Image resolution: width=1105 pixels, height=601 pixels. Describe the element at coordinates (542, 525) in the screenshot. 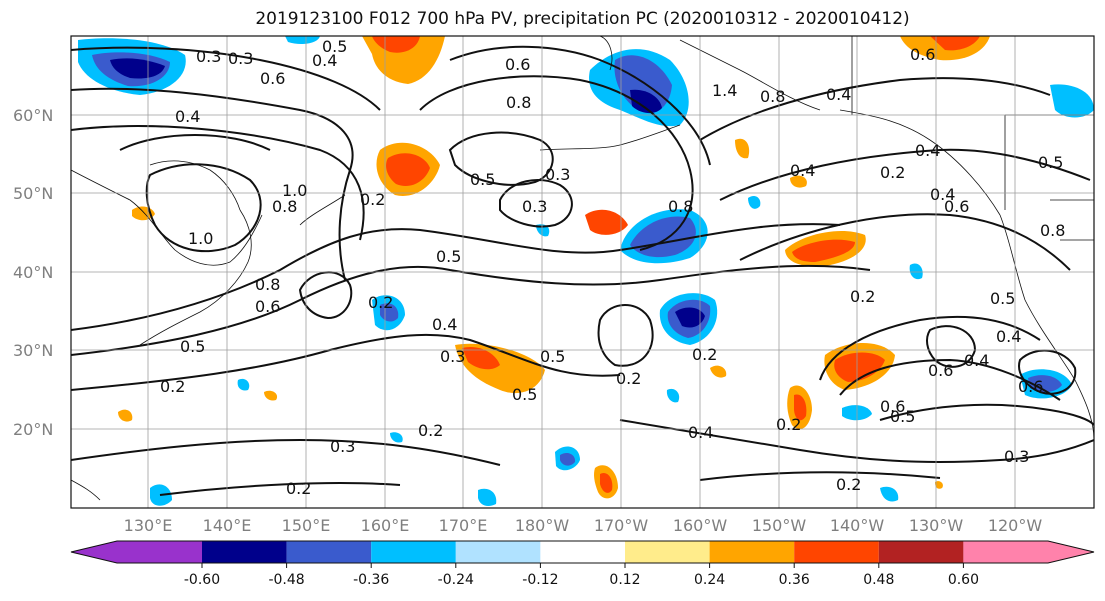

I see `lon-label: 180°W` at that location.